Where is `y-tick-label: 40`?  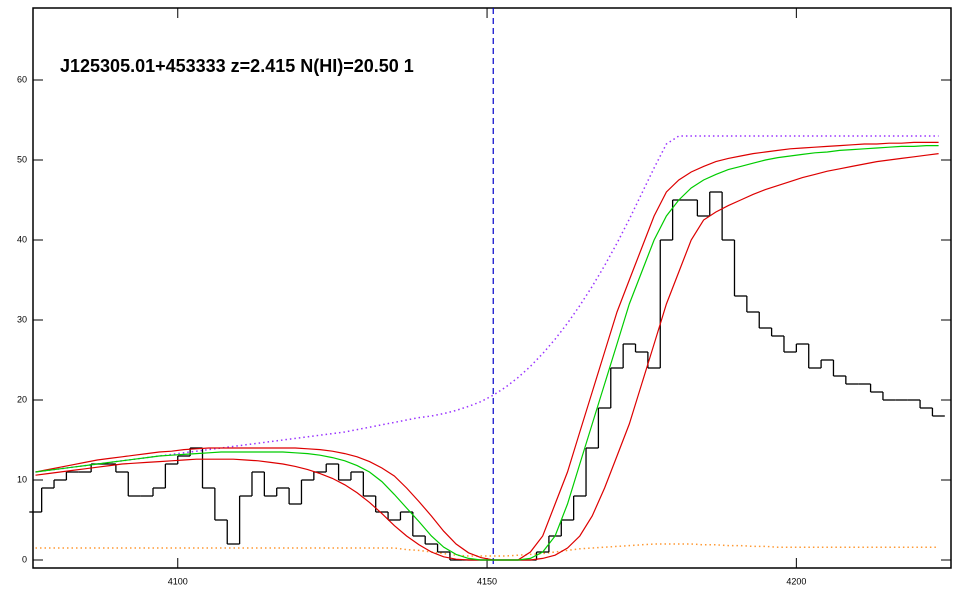
y-tick-label: 40 is located at coordinates (22, 239).